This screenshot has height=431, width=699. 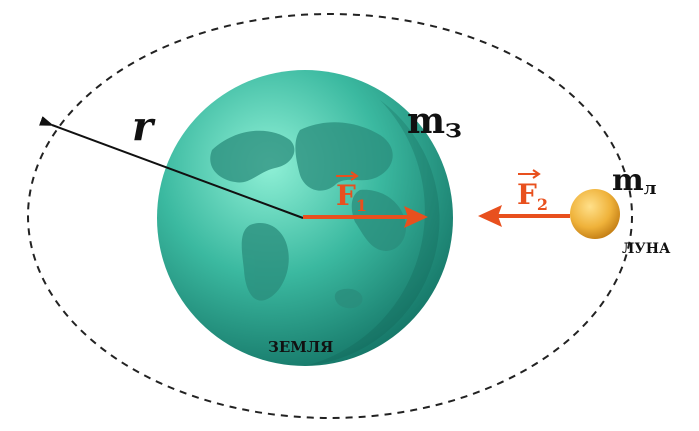 What do you see at coordinates (372, 233) in the screenshot?
I see `earth-shade` at bounding box center [372, 233].